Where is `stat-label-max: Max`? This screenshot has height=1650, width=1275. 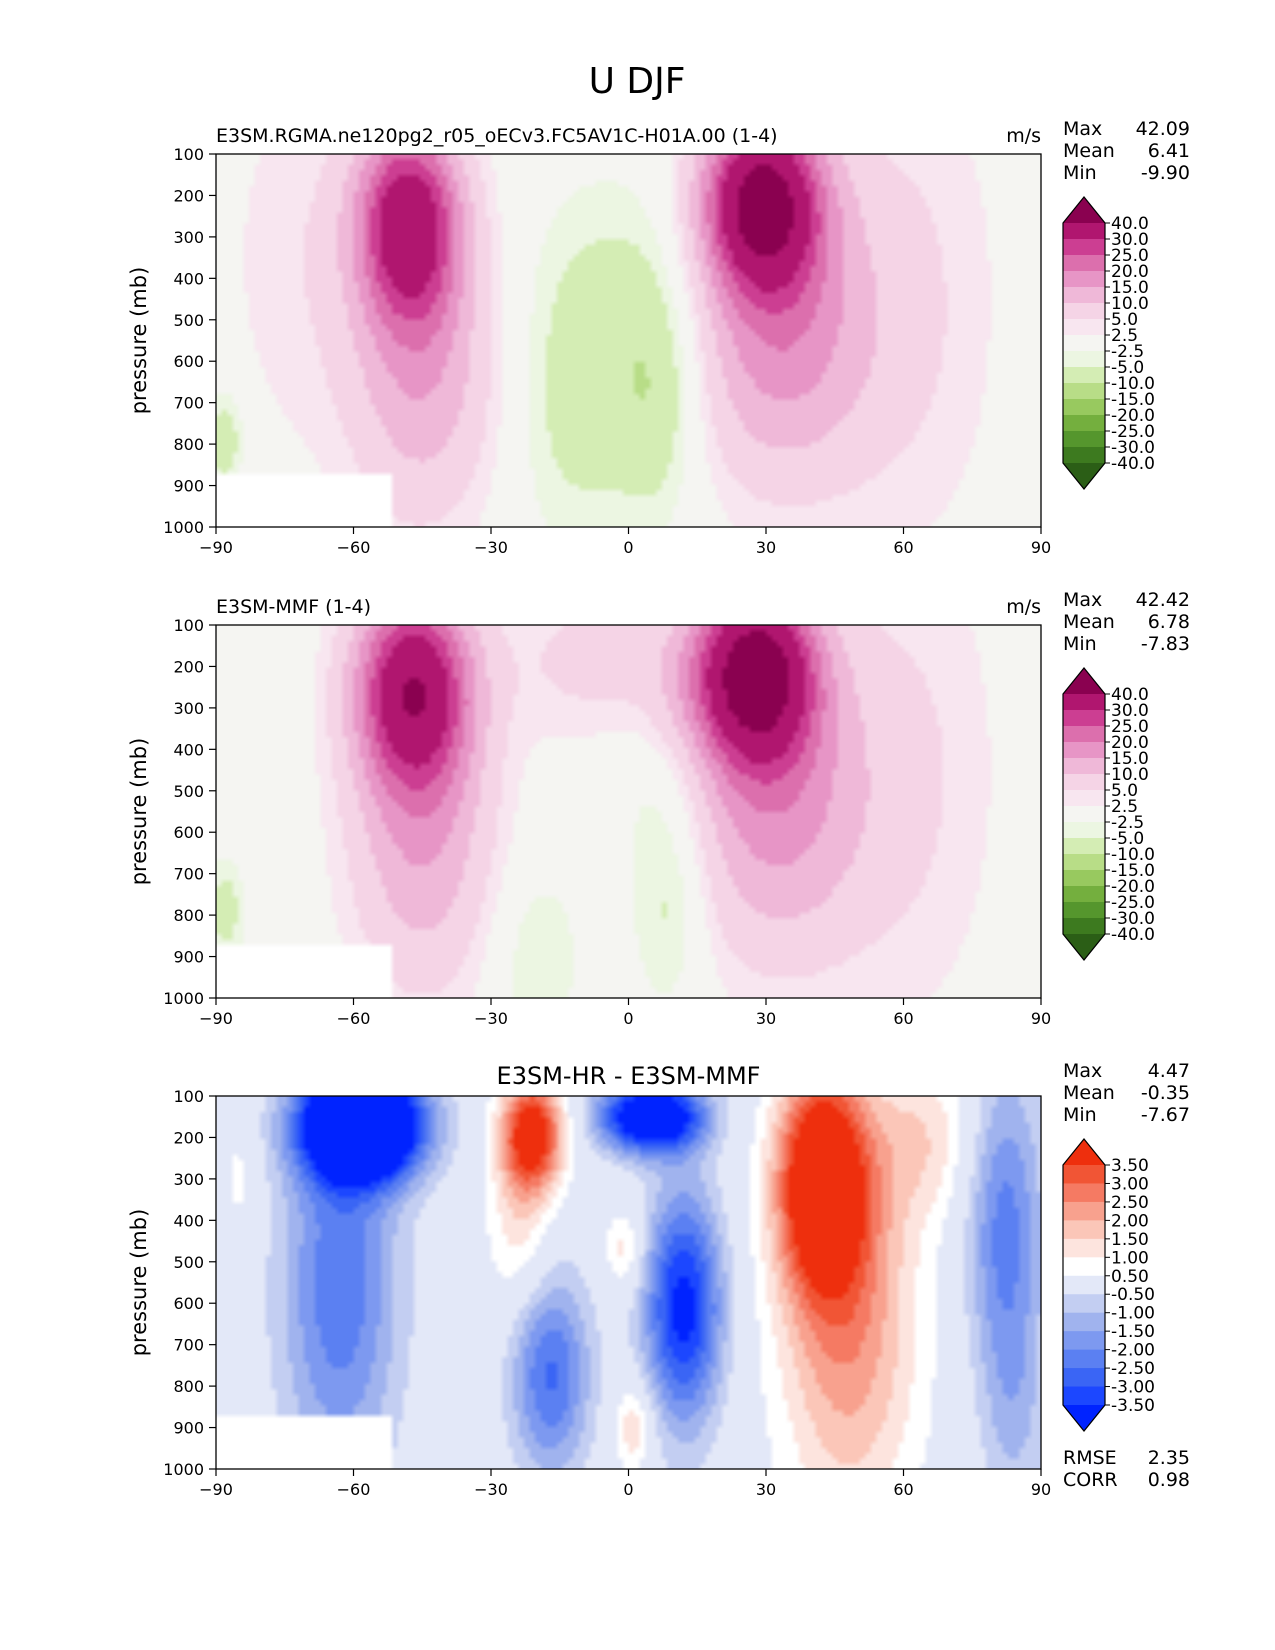 stat-label-max: Max is located at coordinates (1082, 129).